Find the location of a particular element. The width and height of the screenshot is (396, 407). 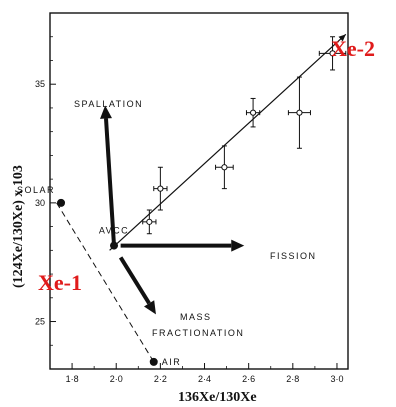

avcc-label: AVCC is located at coordinates (114, 231).